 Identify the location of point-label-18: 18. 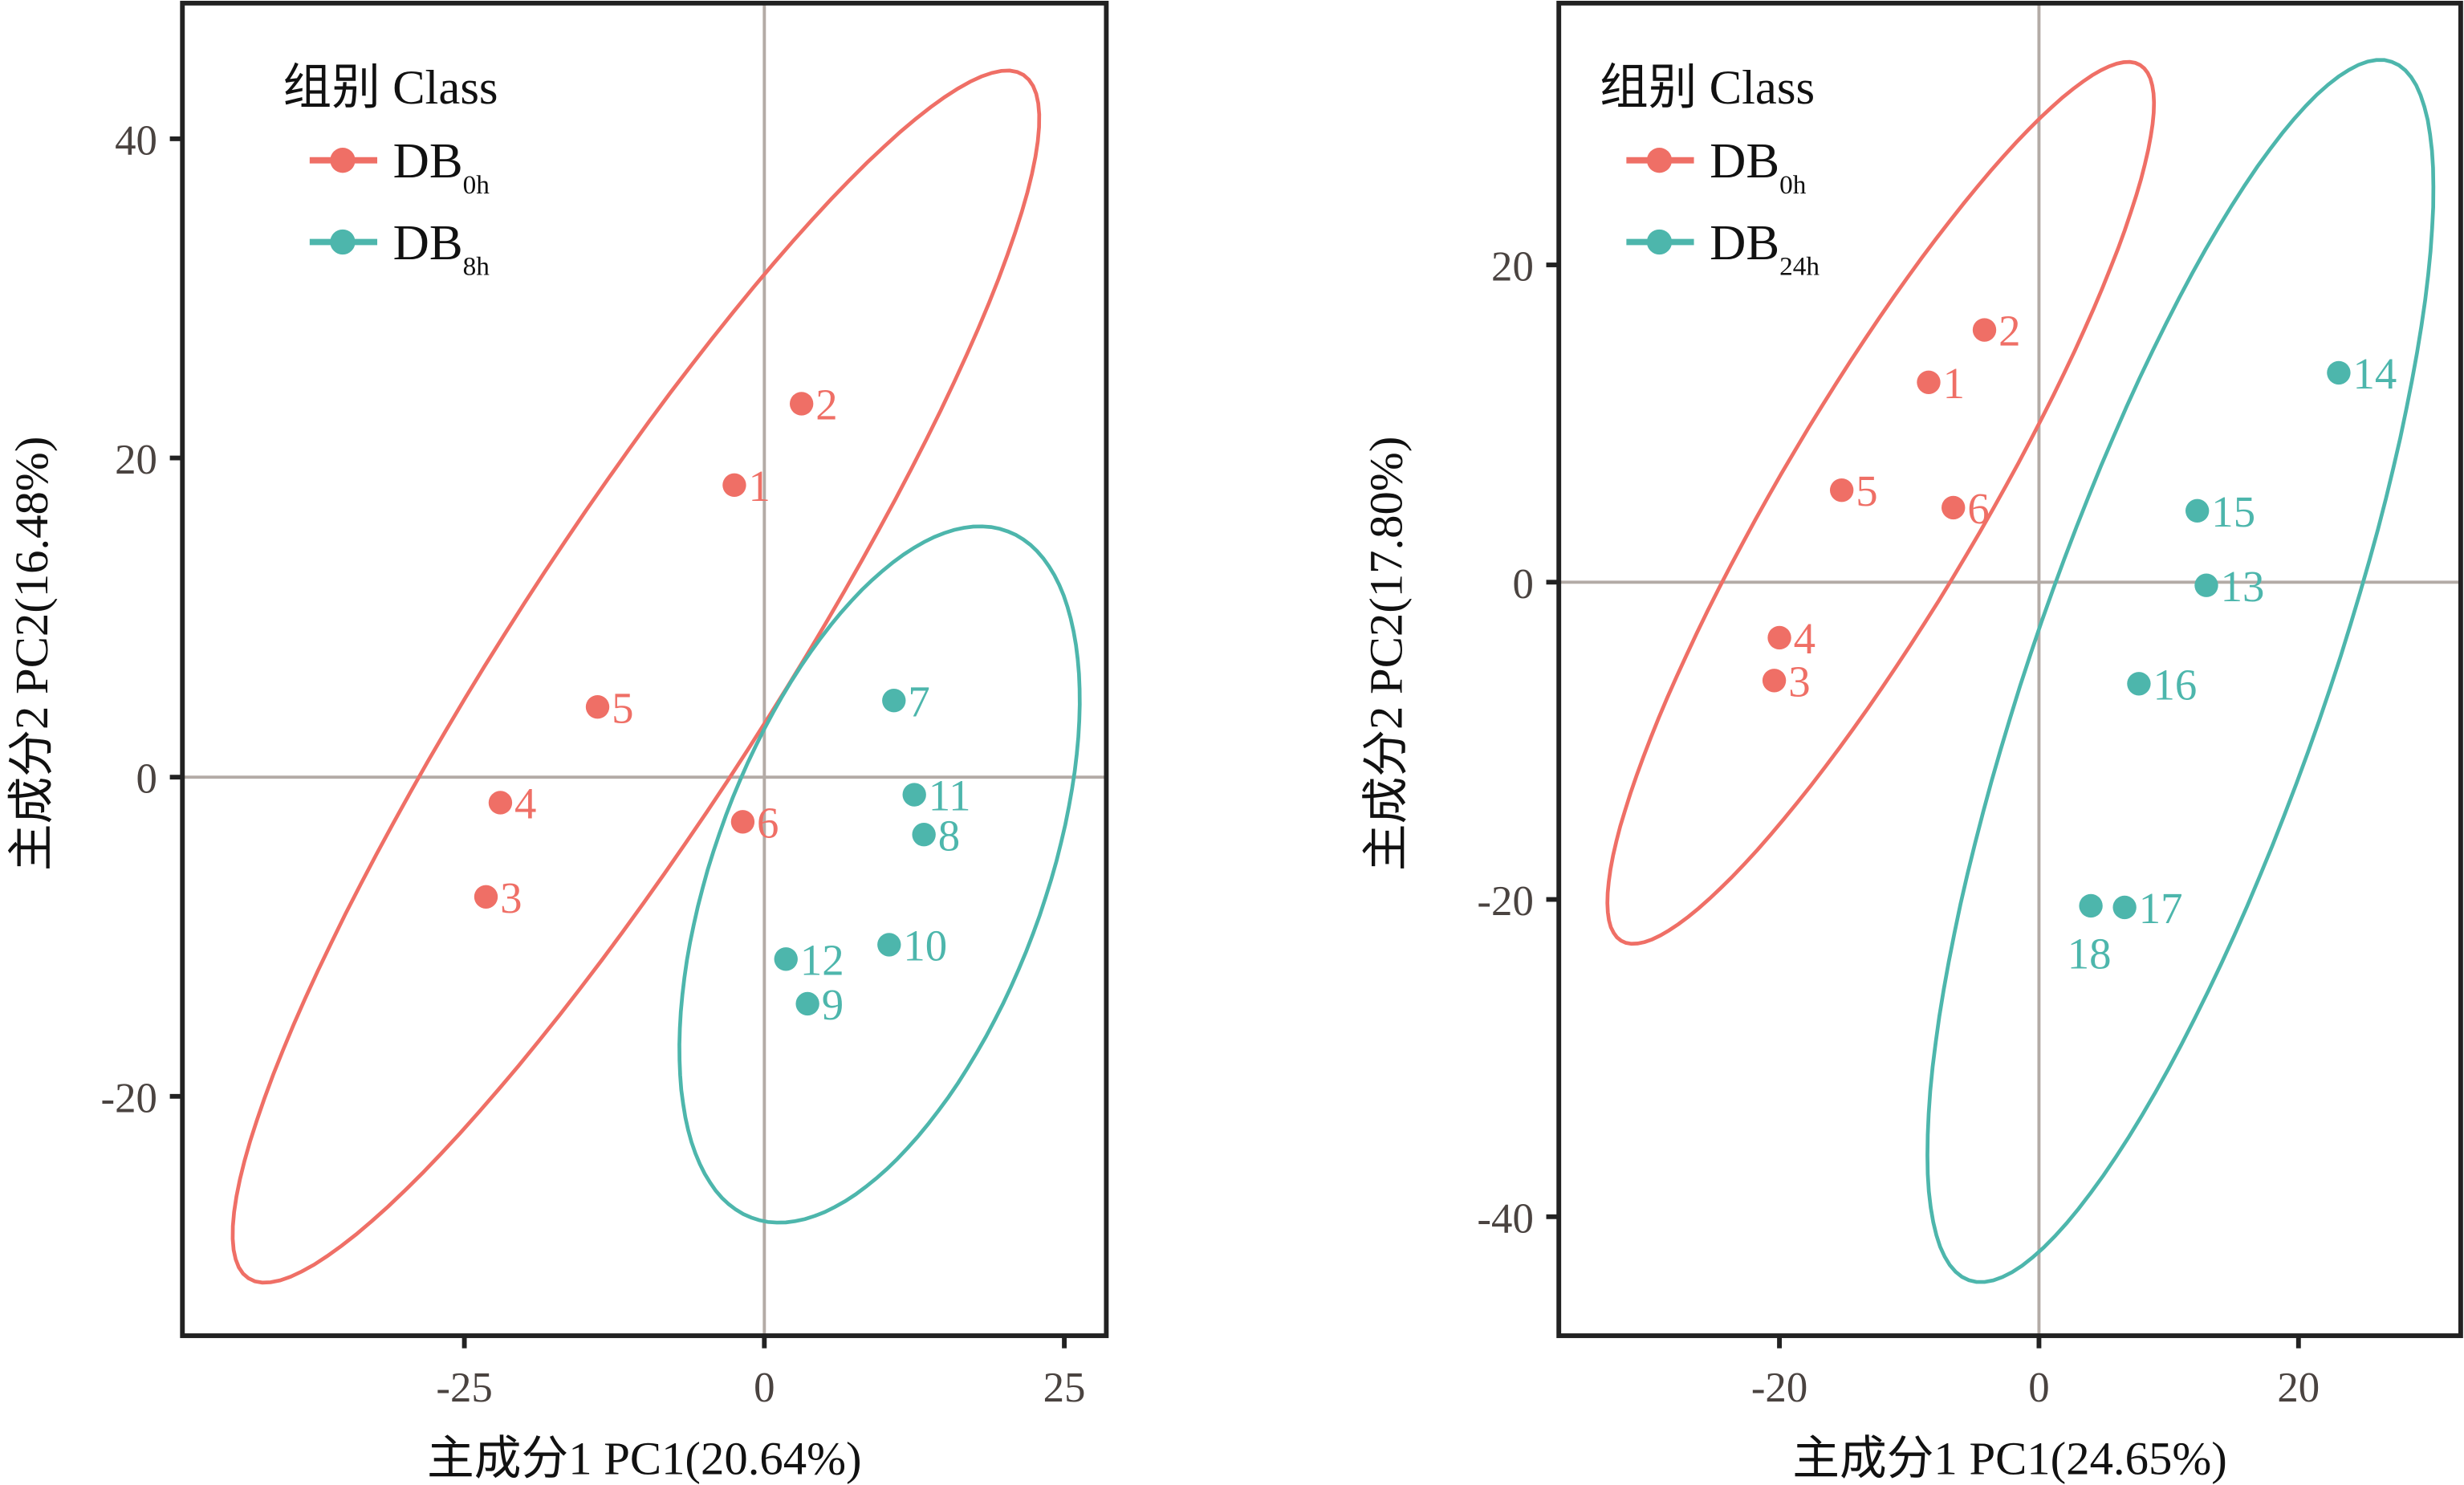
(2090, 954).